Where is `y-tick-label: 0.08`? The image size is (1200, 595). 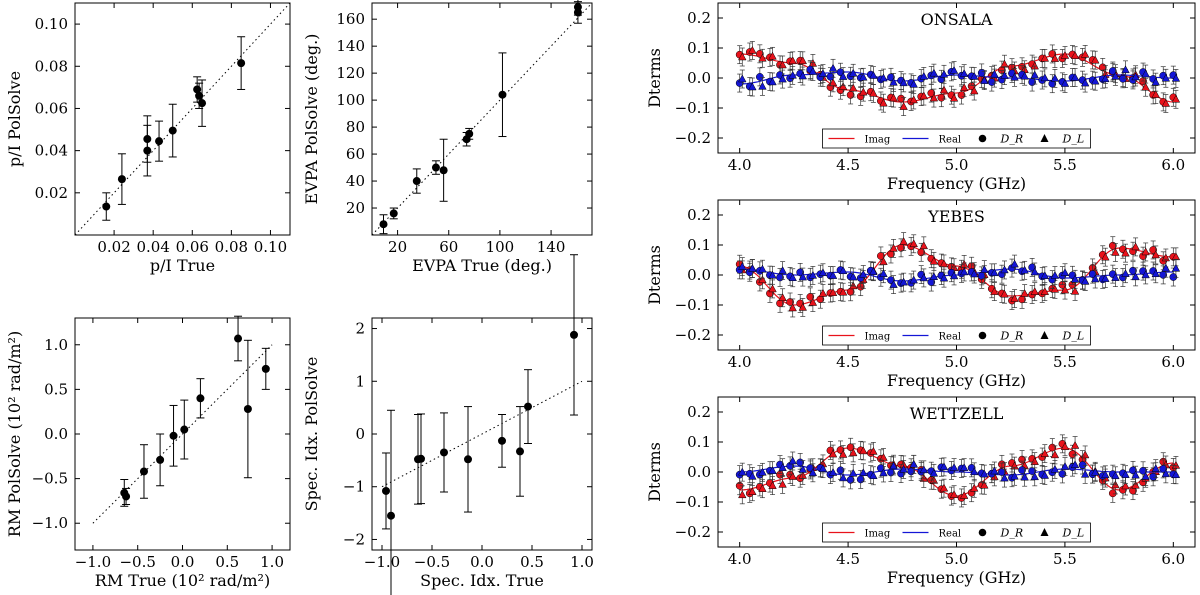 y-tick-label: 0.08 is located at coordinates (51, 66).